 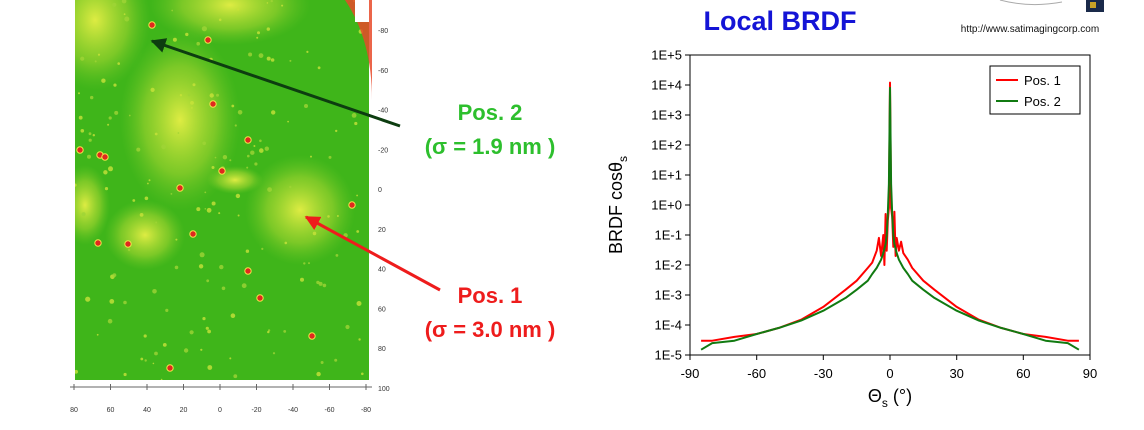 I want to click on x-axis-label: Θs (°), so click(x=890, y=398).